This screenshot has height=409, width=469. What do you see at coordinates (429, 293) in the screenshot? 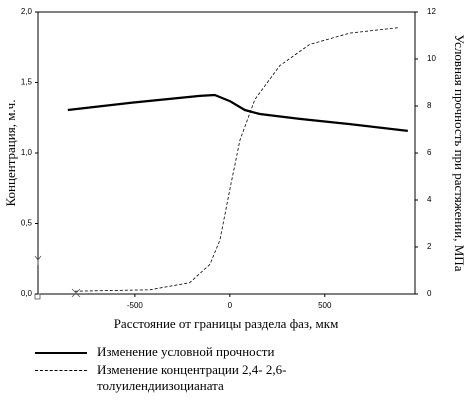
I see `y2-tick-label: 0` at bounding box center [429, 293].